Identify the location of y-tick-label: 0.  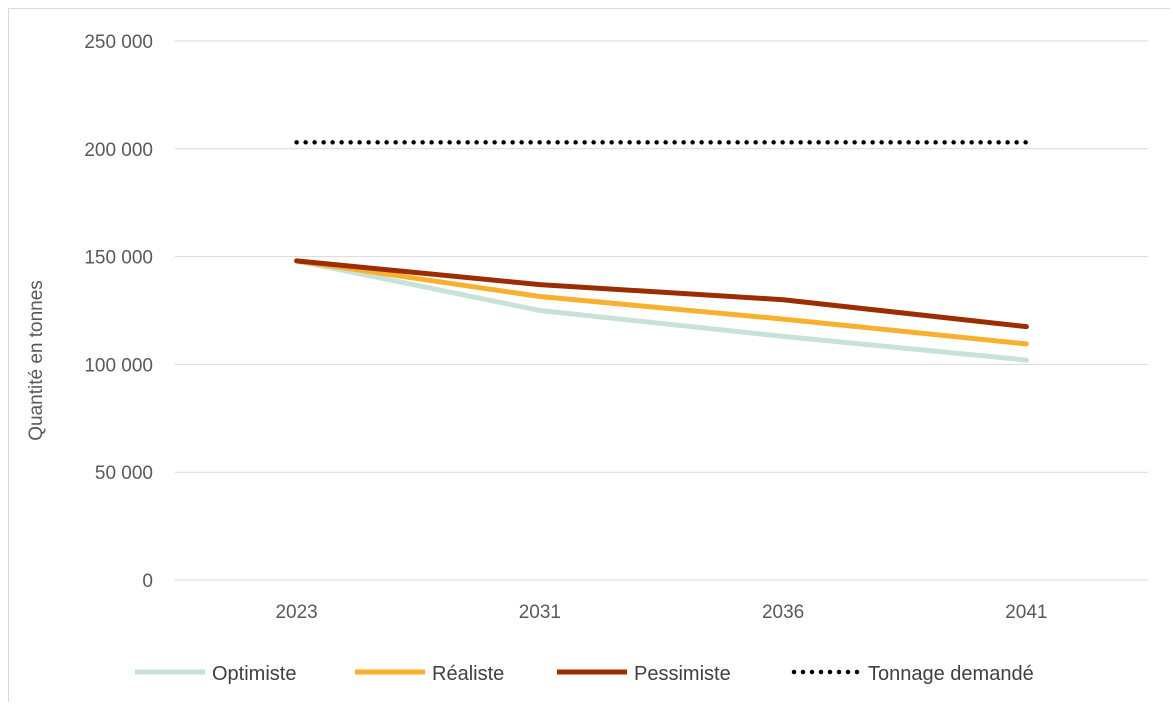
(147, 581).